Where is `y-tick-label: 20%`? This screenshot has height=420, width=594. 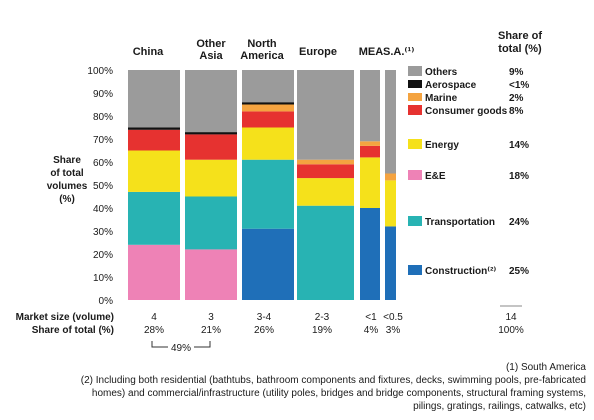
y-tick-label: 20% is located at coordinates (103, 255).